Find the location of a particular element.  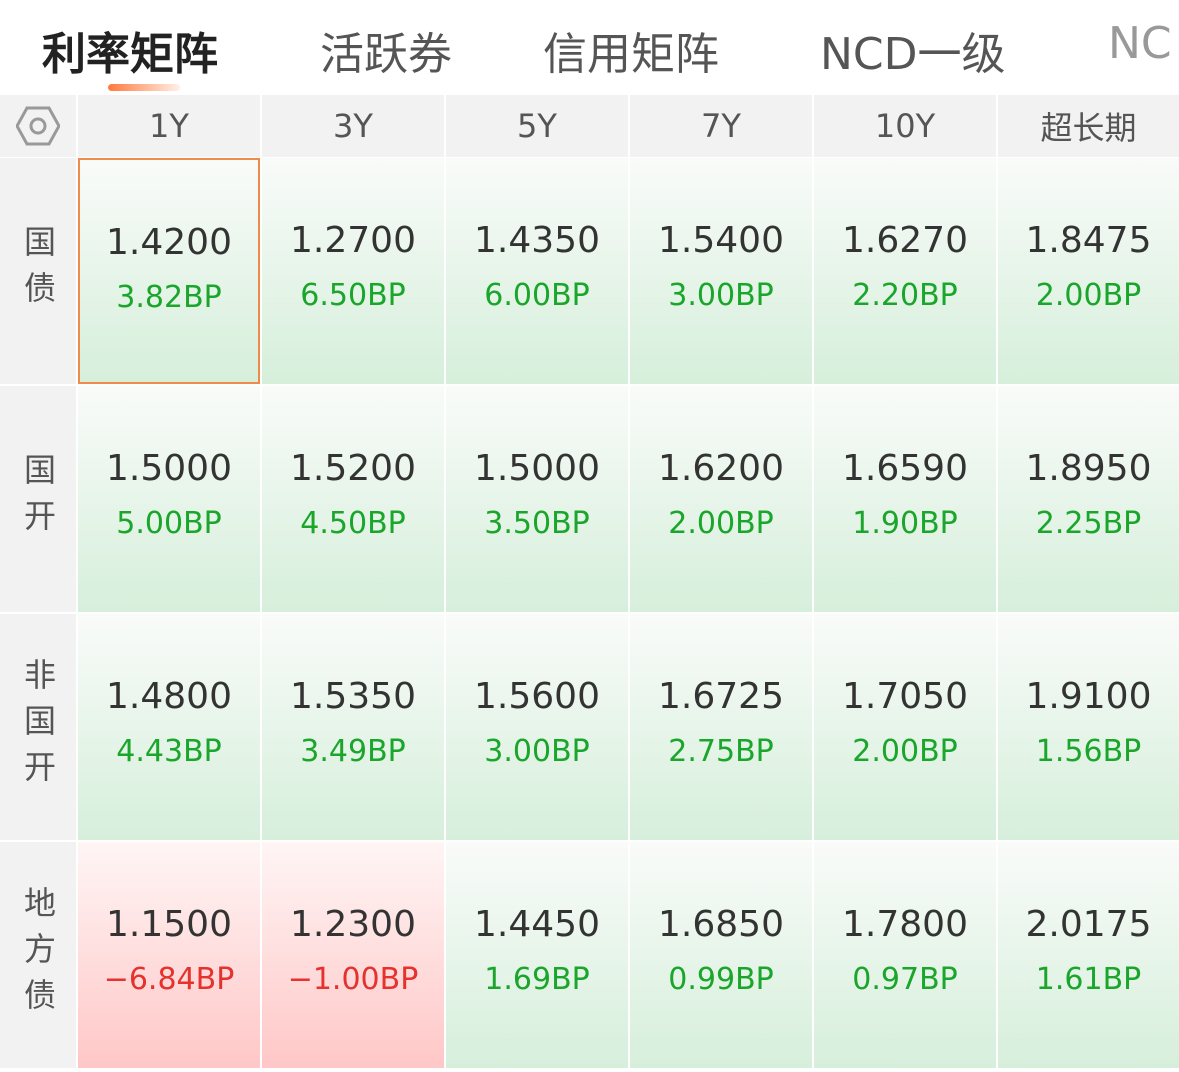

settings-icon is located at coordinates (38, 126).